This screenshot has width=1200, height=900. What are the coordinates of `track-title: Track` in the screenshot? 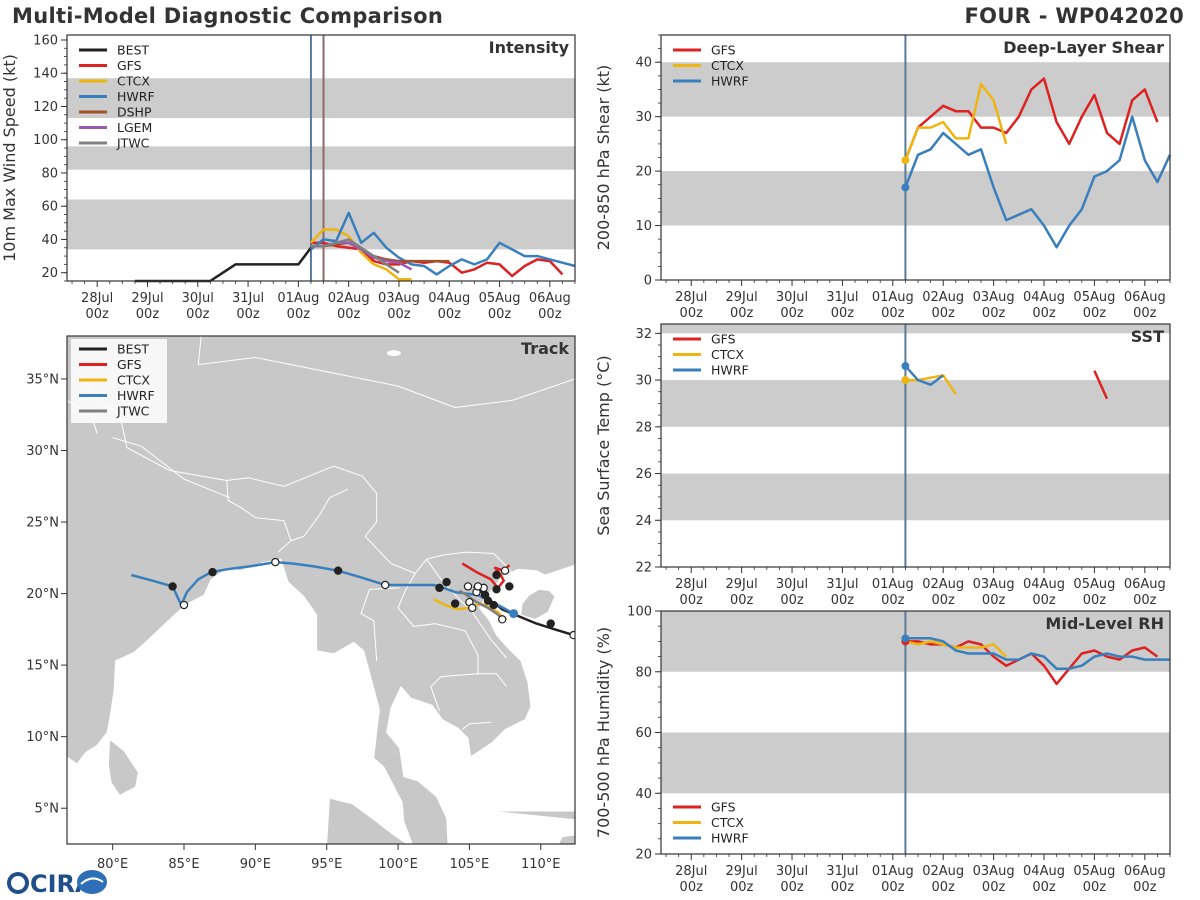 It's located at (545, 348).